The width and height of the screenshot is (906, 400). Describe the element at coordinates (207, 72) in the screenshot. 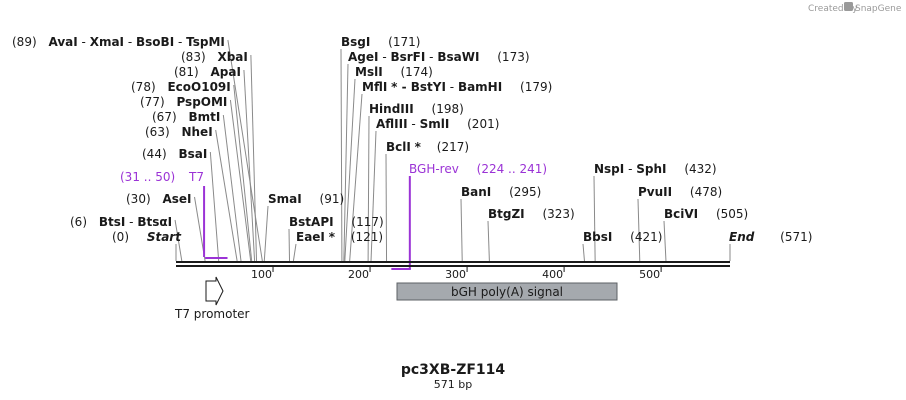

I see `site-apai: (81) ApaI` at that location.